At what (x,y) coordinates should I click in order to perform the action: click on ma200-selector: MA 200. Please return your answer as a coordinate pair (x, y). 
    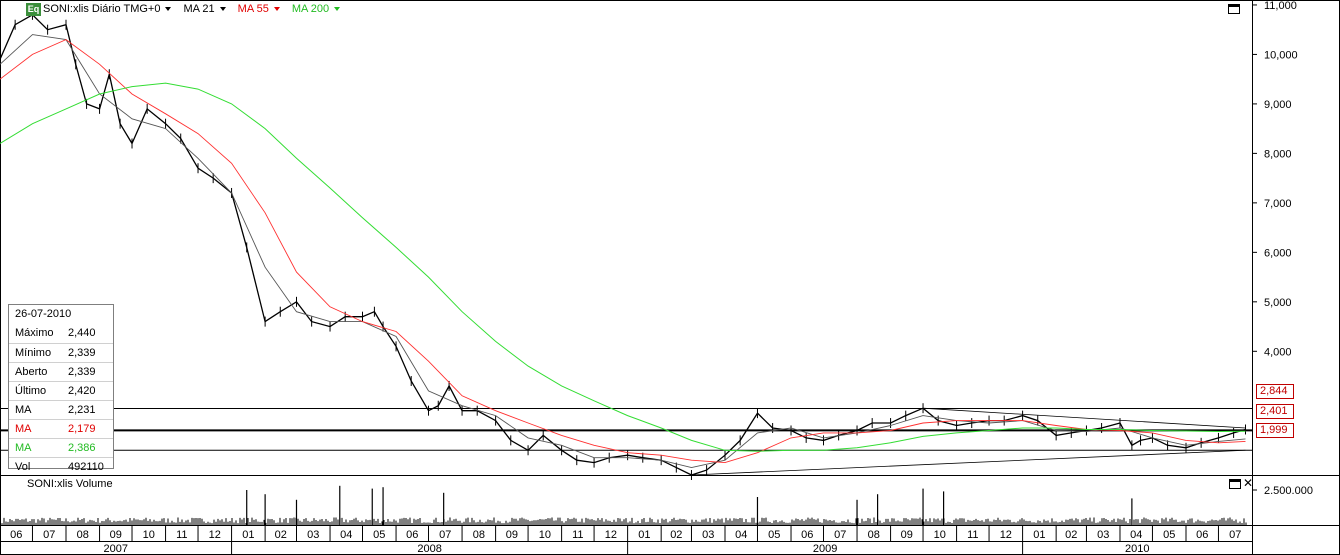
    Looking at the image, I should click on (316, 9).